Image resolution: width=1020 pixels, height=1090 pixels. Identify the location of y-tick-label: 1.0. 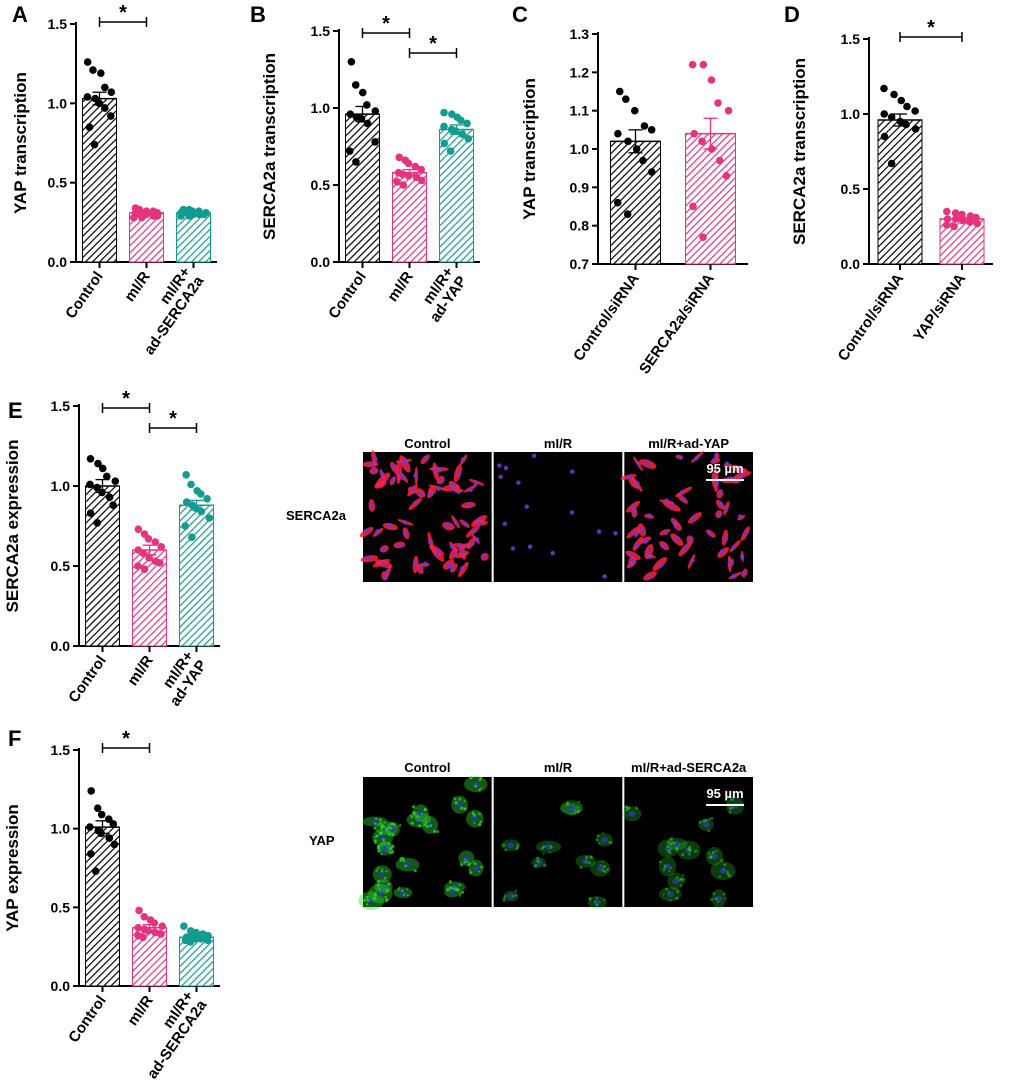
(61, 829).